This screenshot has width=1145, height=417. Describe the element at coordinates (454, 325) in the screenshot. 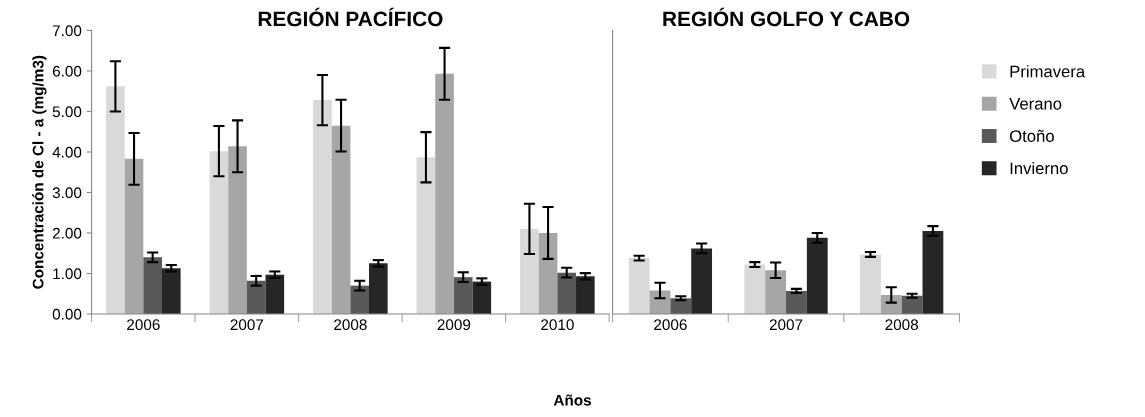

I see `x-tick-label: 2009` at that location.